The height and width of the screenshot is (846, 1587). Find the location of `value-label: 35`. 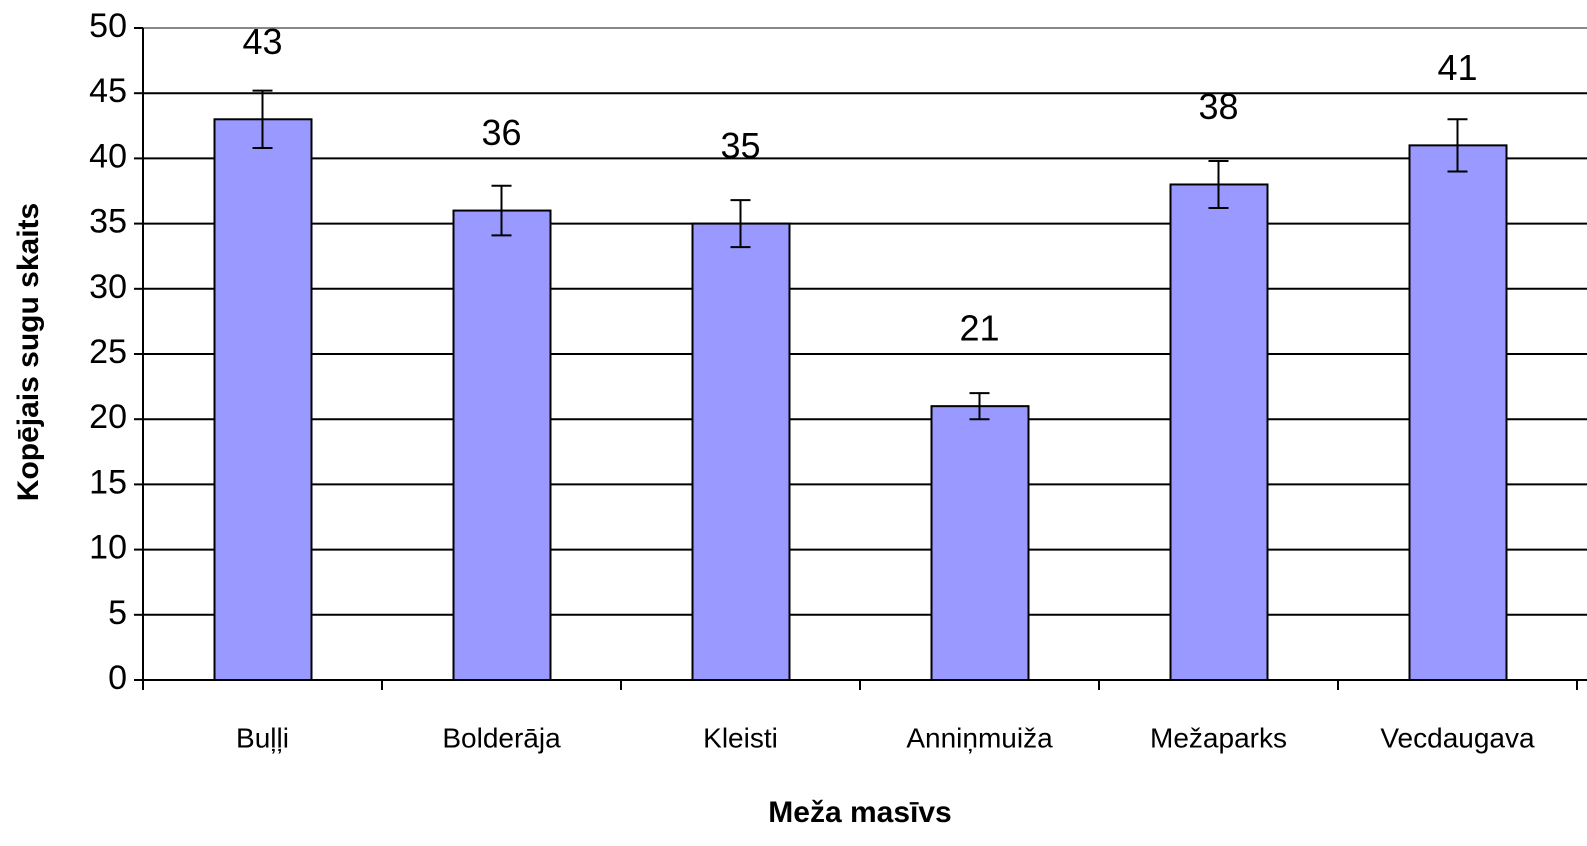

value-label: 35 is located at coordinates (740, 145).